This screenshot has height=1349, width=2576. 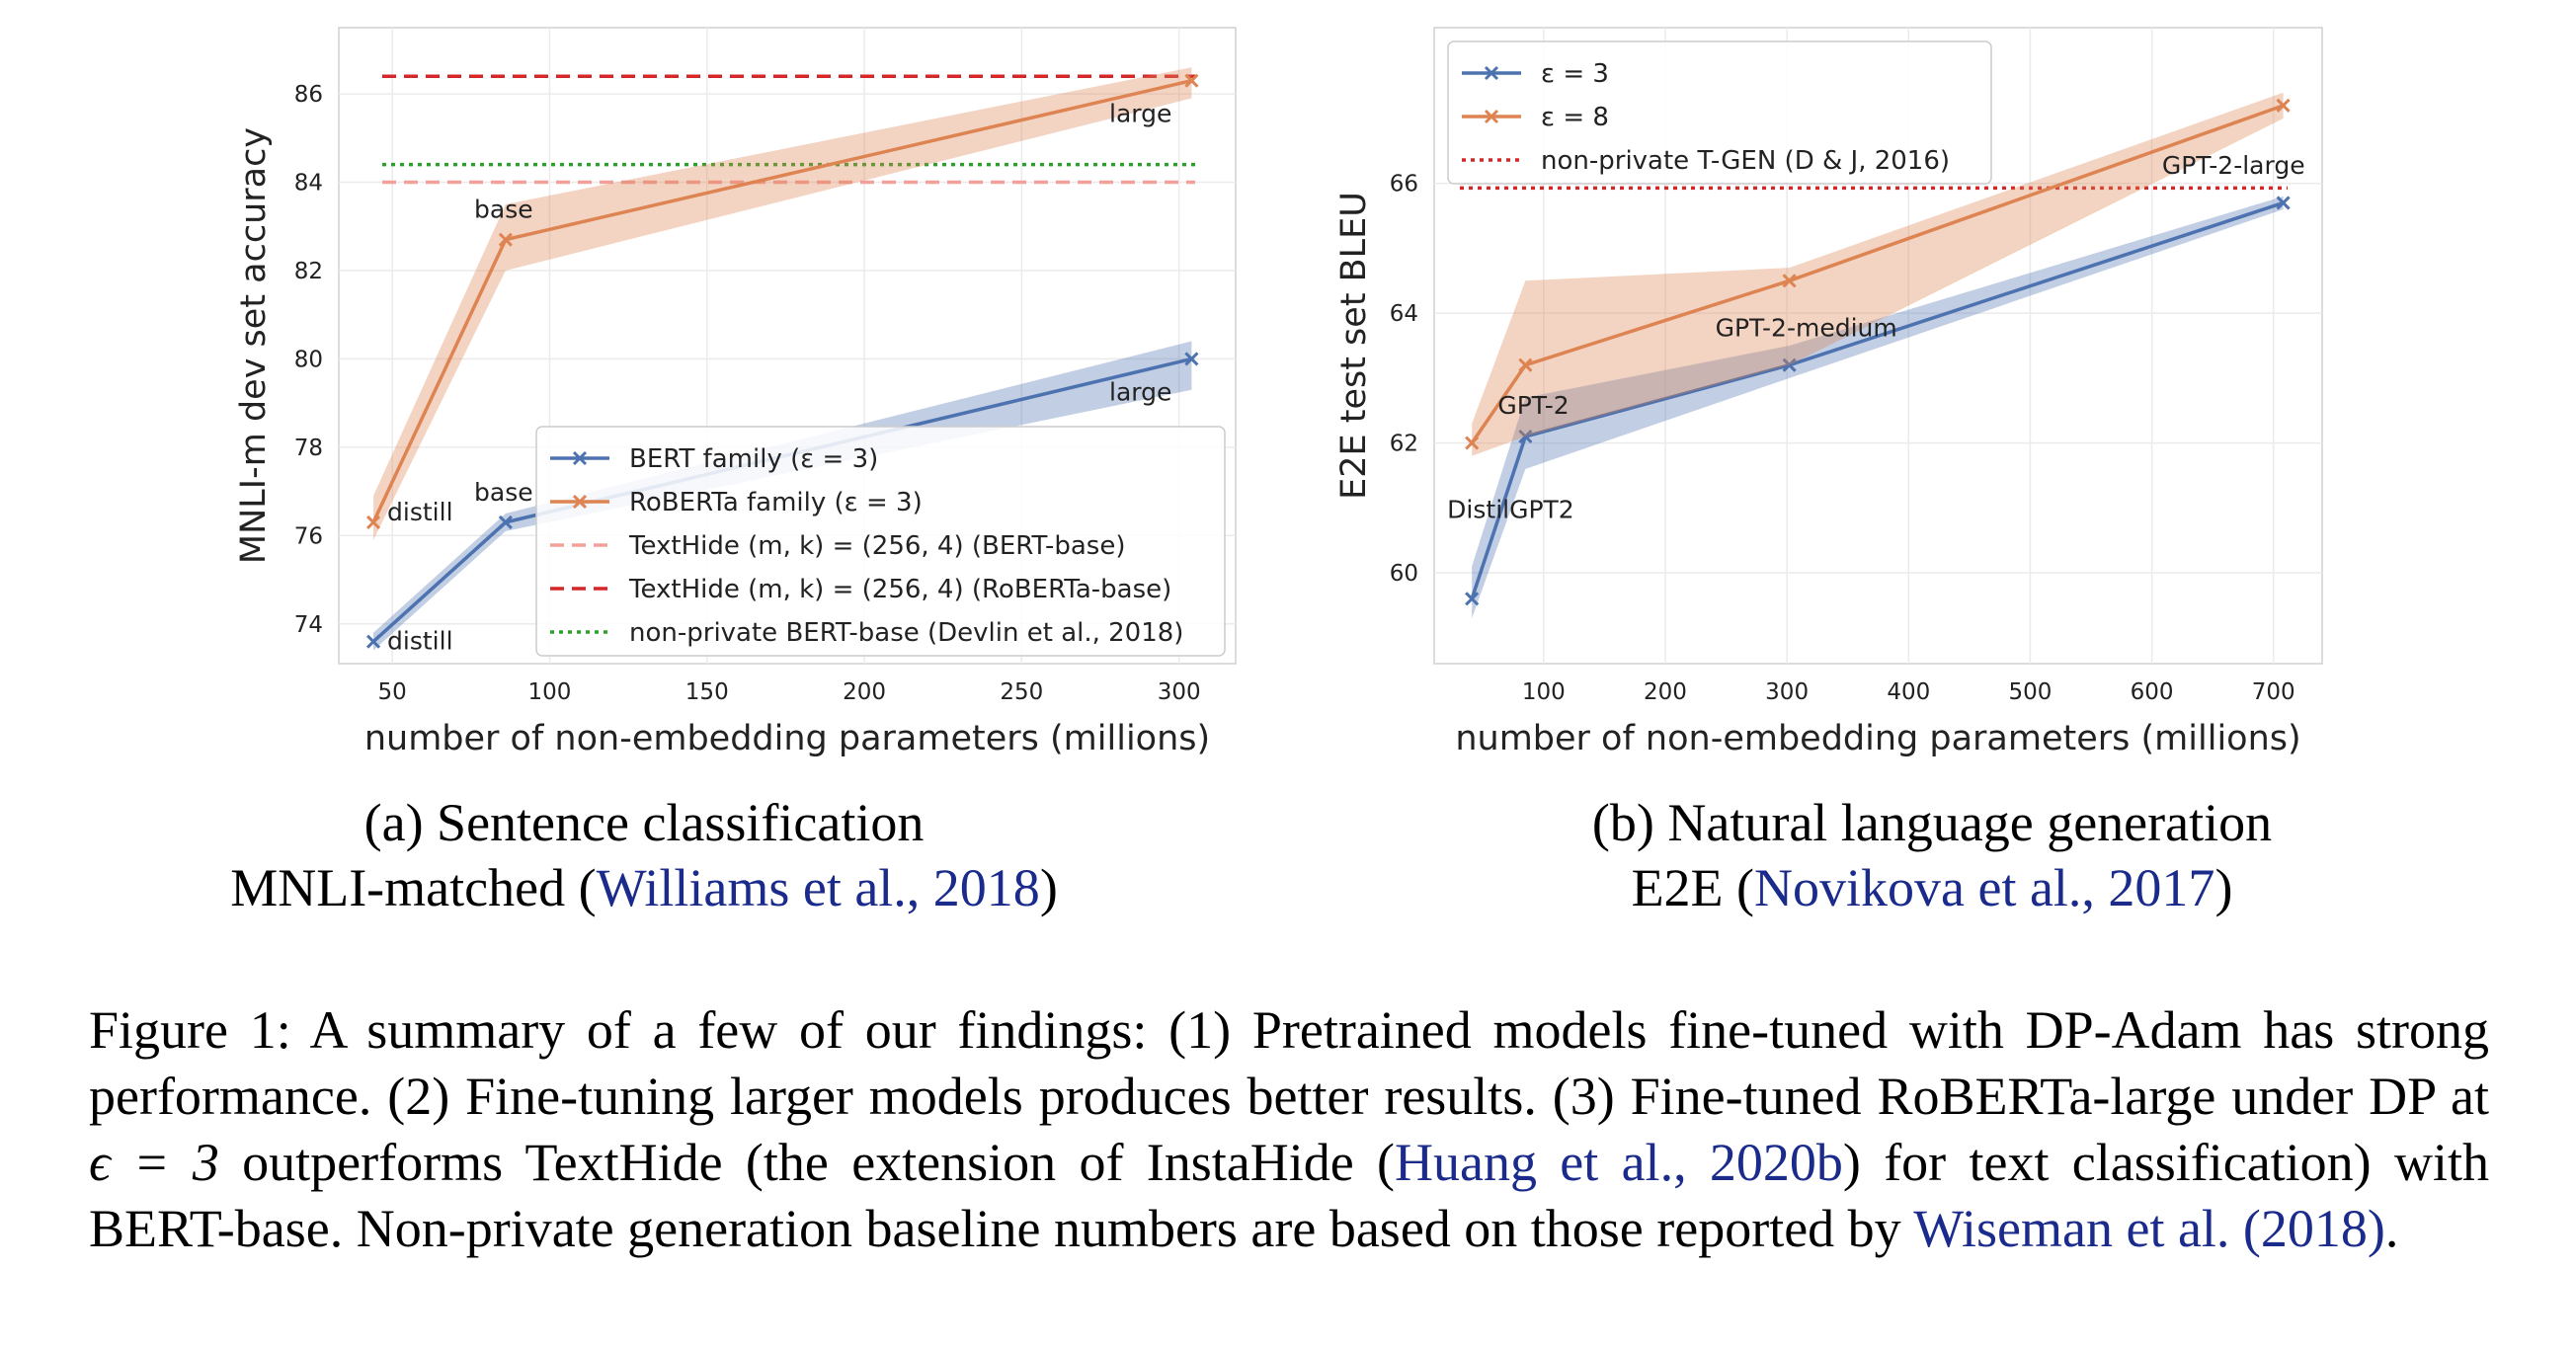 I want to click on x-tick-label: 250, so click(x=1021, y=692).